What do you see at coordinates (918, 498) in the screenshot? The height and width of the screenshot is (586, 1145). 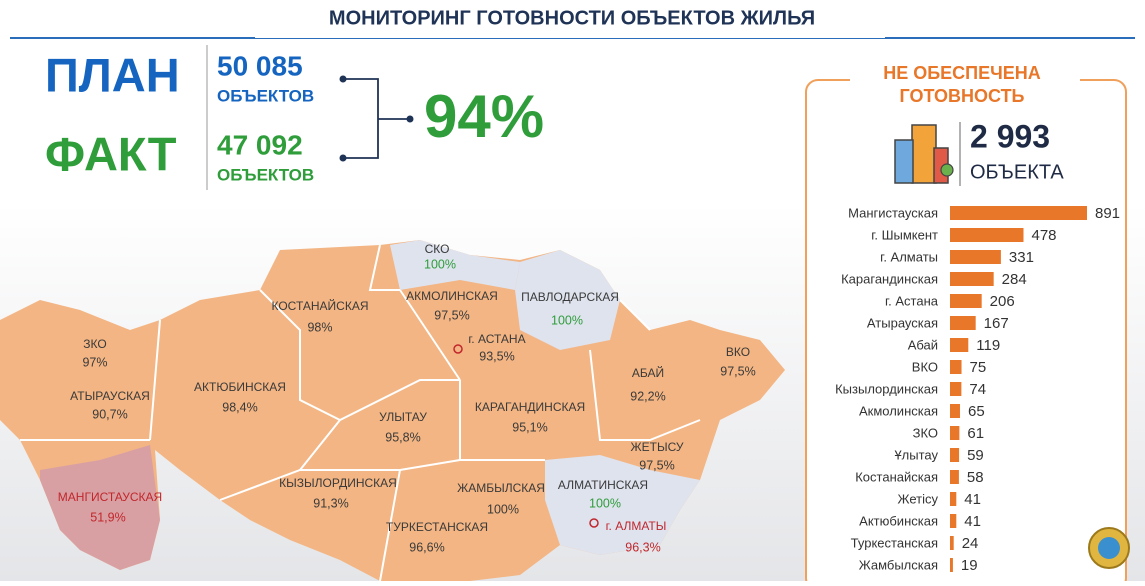 I see `category-label: Жетісу` at bounding box center [918, 498].